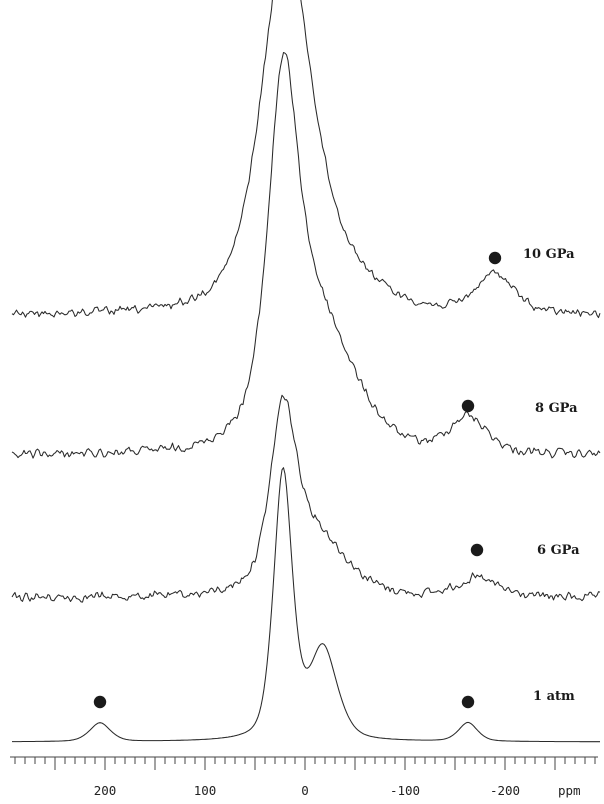 This screenshot has width=604, height=804. What do you see at coordinates (505, 790) in the screenshot?
I see `x-tick-label: -200` at bounding box center [505, 790].